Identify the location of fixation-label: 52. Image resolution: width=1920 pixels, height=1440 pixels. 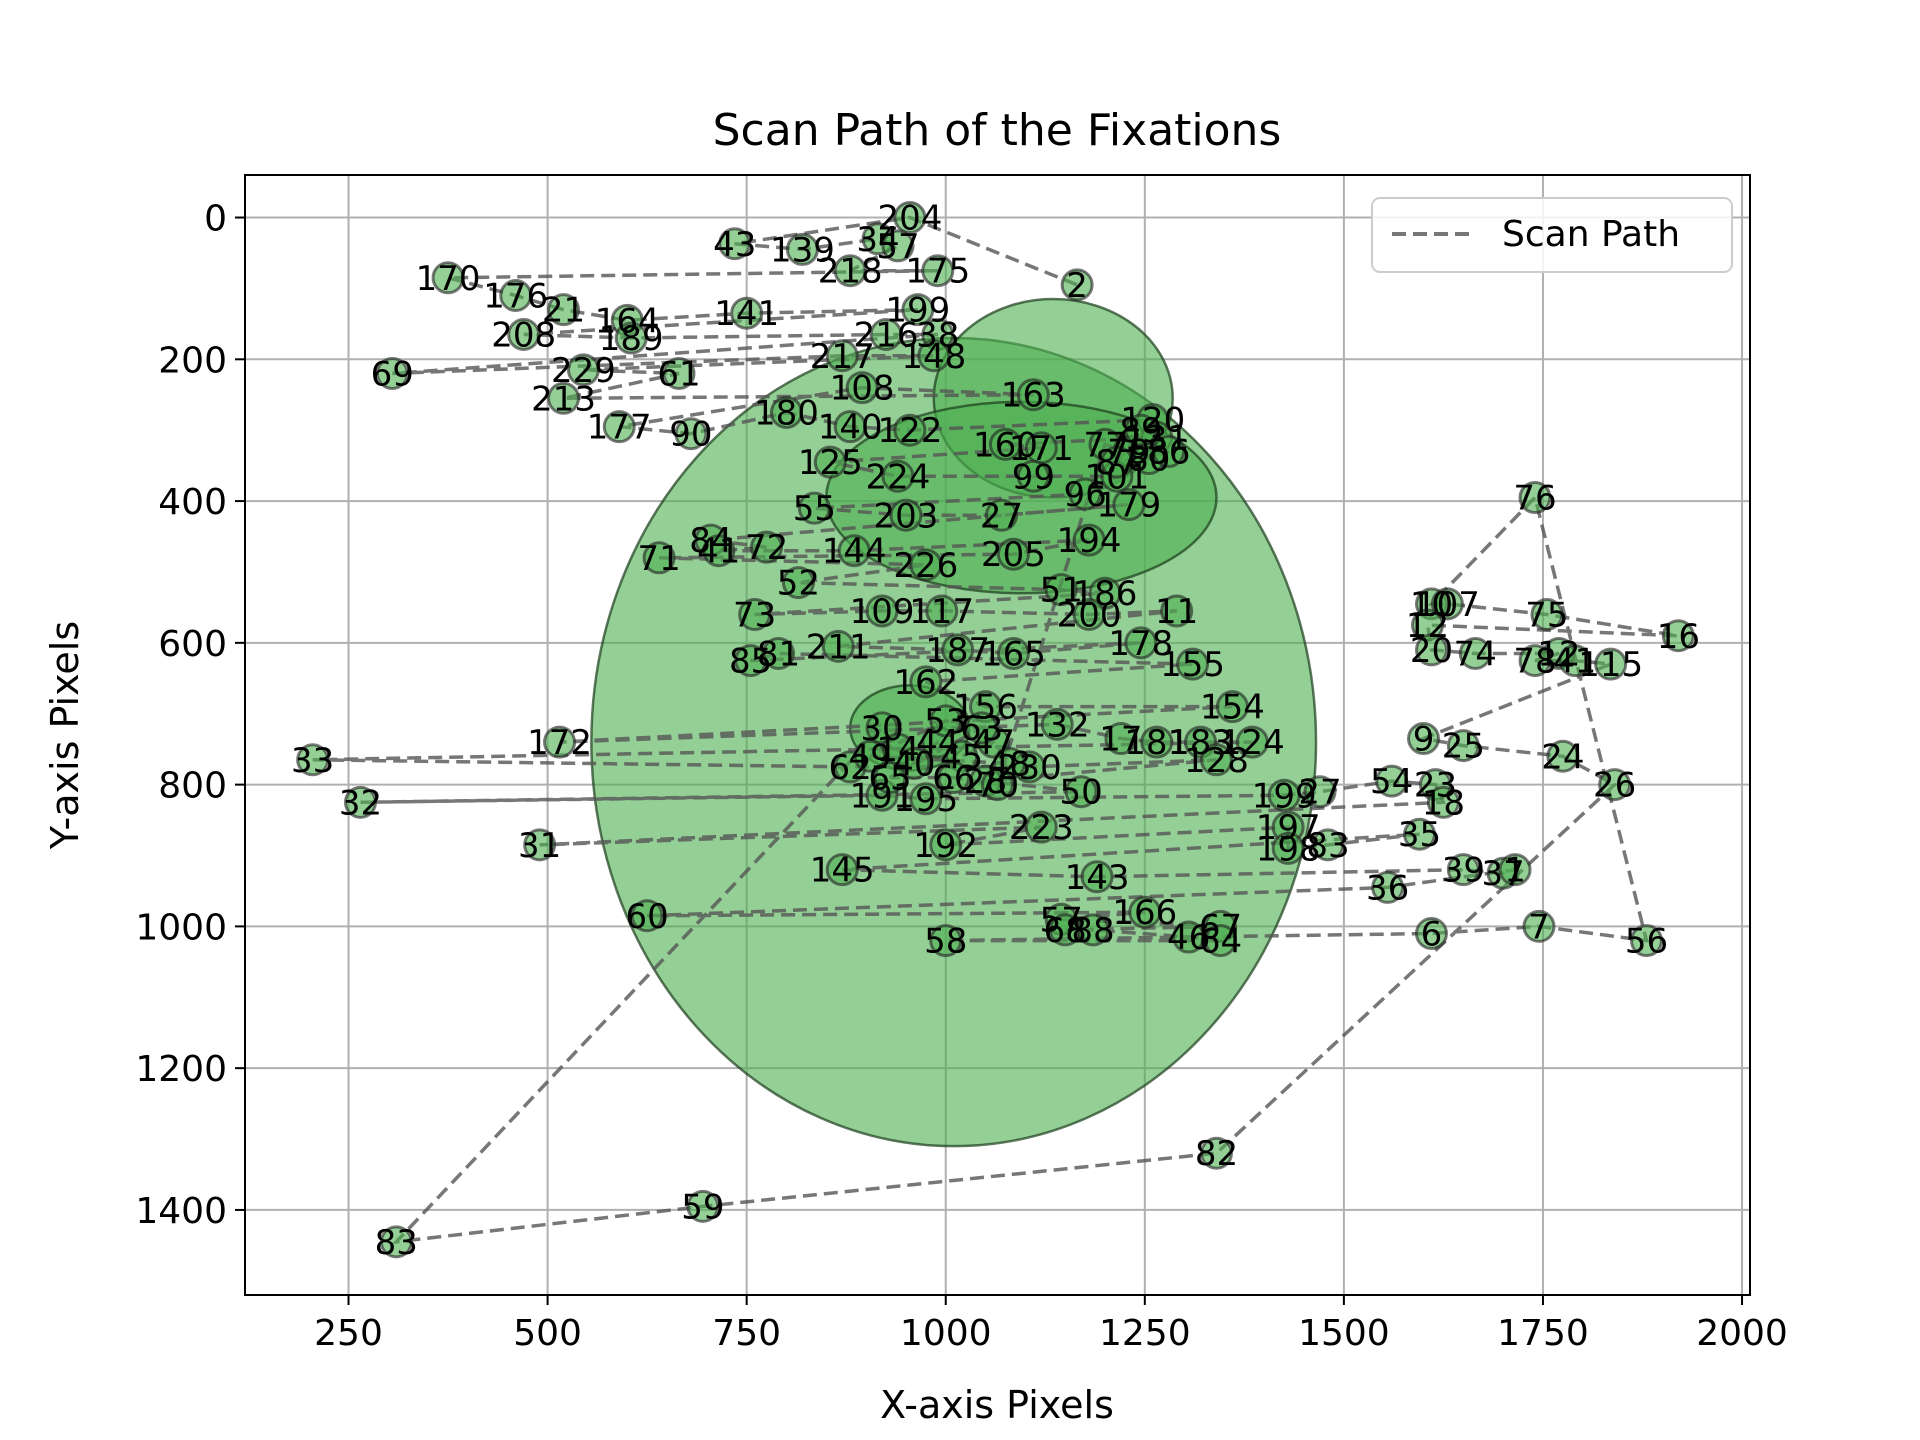
(798, 584).